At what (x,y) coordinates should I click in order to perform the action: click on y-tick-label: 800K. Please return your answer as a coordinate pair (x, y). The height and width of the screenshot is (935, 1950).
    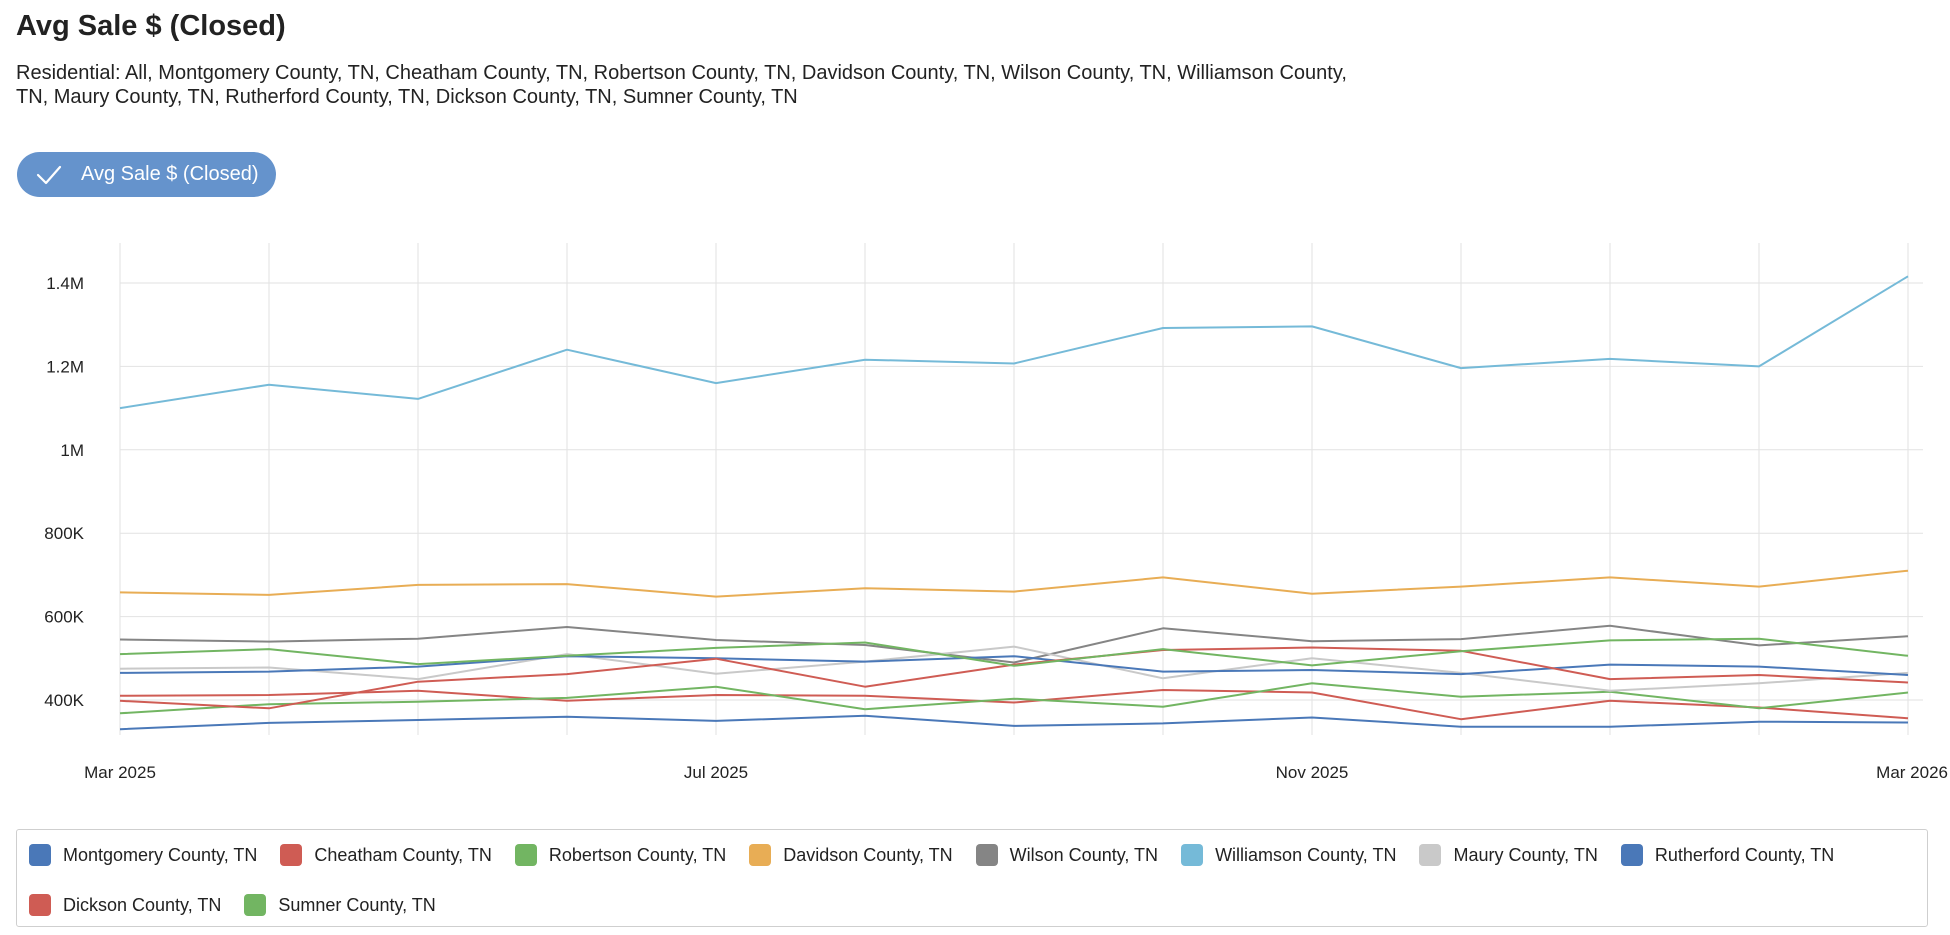
    Looking at the image, I should click on (64, 533).